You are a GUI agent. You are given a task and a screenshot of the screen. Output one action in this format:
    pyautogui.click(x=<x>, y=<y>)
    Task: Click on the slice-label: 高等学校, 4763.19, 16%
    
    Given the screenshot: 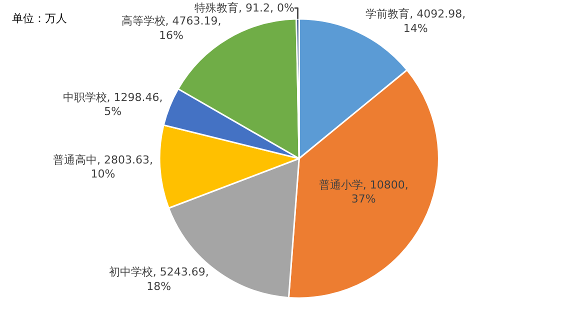 What is the action you would take?
    pyautogui.click(x=171, y=28)
    